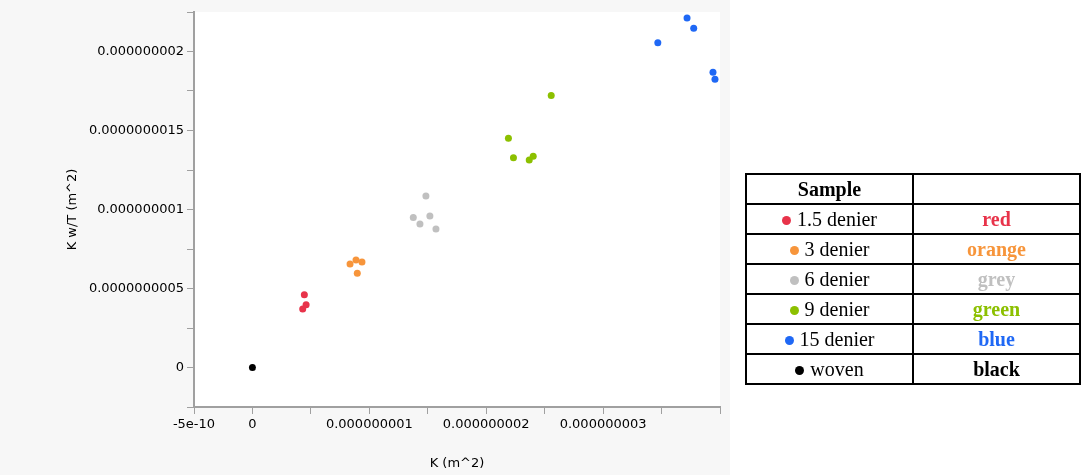  What do you see at coordinates (837, 218) in the screenshot?
I see `legend-label: 1.5 denier` at bounding box center [837, 218].